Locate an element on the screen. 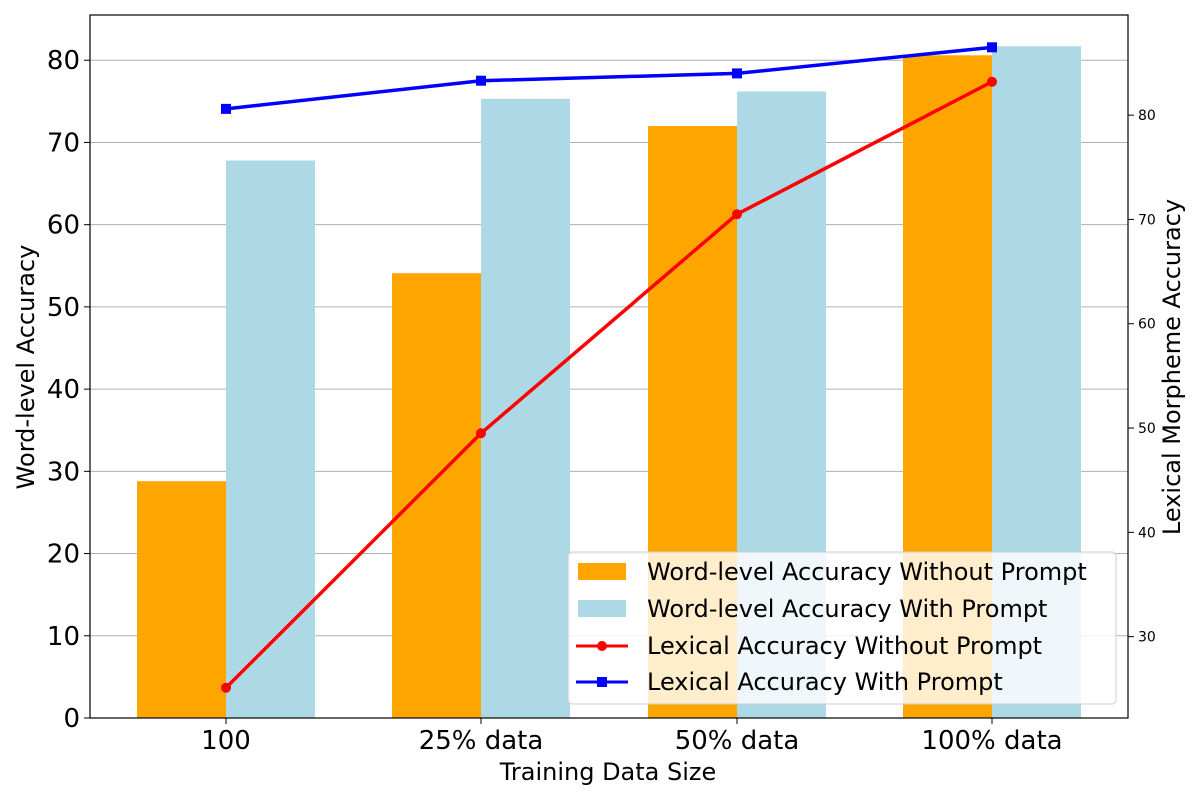  legend-box is located at coordinates (842, 628).